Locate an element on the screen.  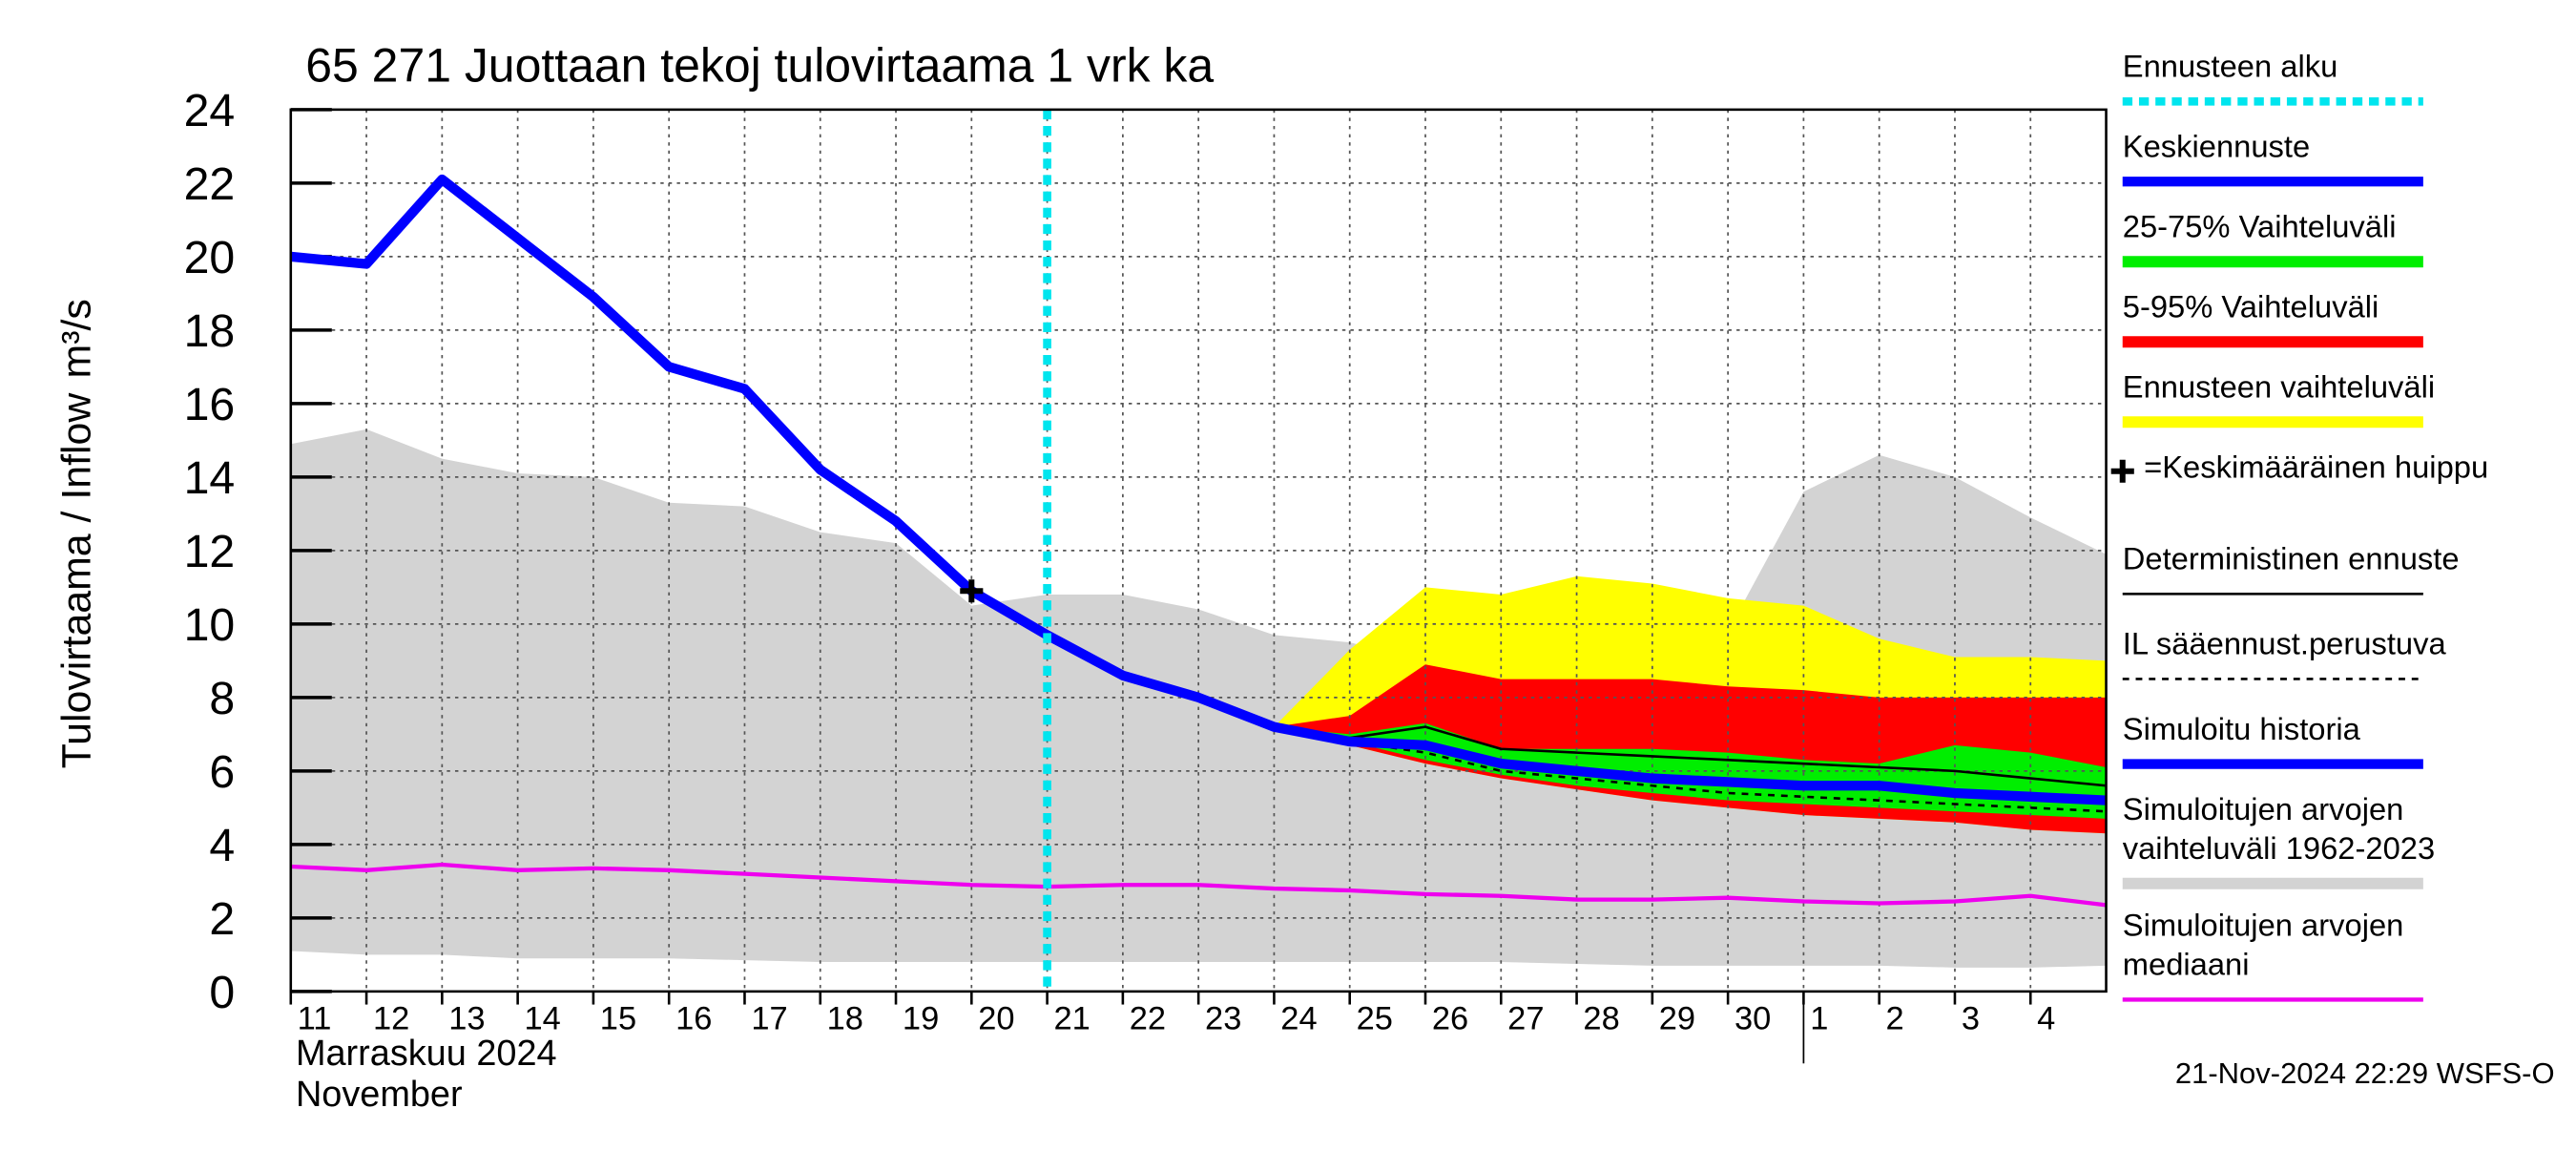
peak-marker is located at coordinates (972, 591).